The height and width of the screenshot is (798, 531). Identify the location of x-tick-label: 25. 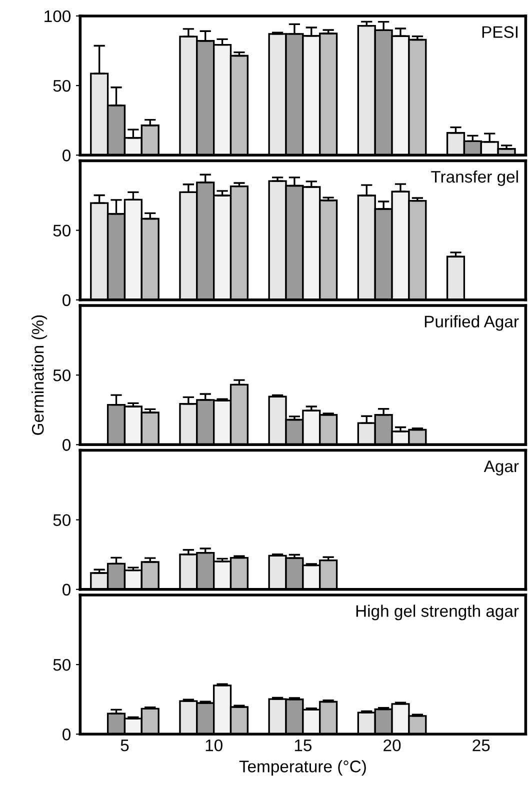
(481, 745).